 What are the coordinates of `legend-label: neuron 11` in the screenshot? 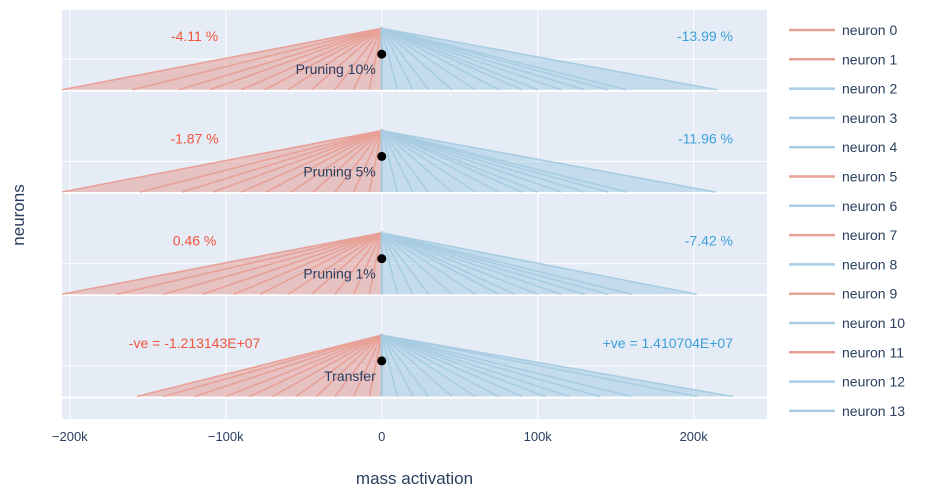 It's located at (873, 352).